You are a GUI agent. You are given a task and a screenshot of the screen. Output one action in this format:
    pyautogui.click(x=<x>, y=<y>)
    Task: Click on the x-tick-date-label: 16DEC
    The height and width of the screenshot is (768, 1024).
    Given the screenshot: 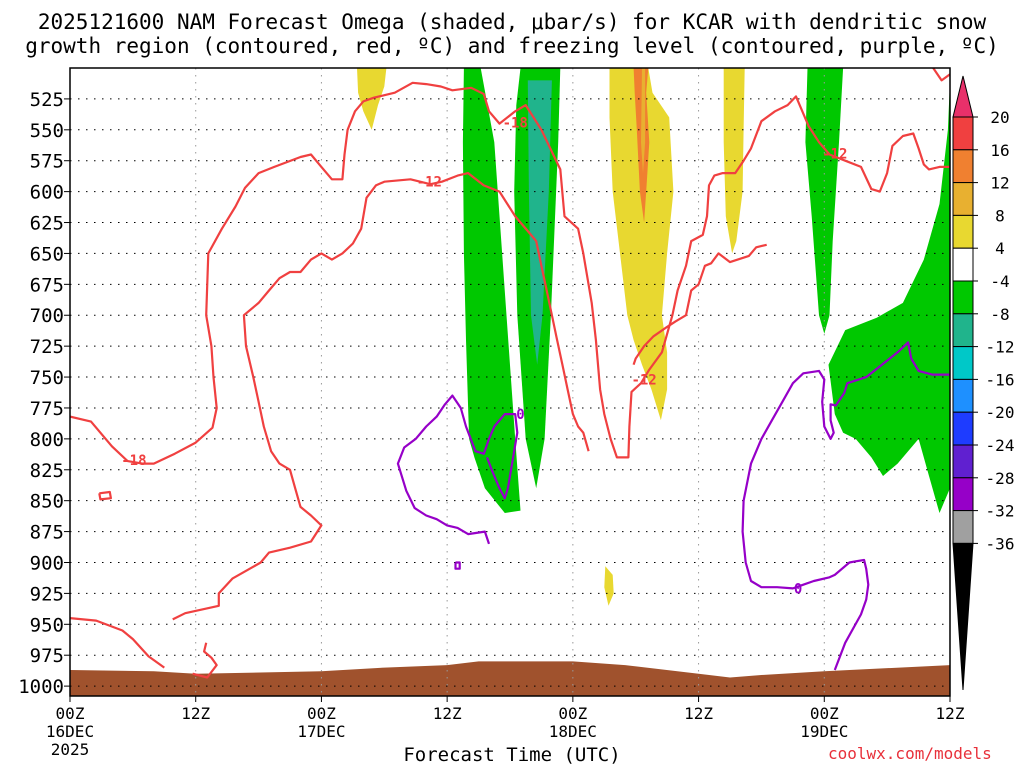 What is the action you would take?
    pyautogui.click(x=70, y=731)
    